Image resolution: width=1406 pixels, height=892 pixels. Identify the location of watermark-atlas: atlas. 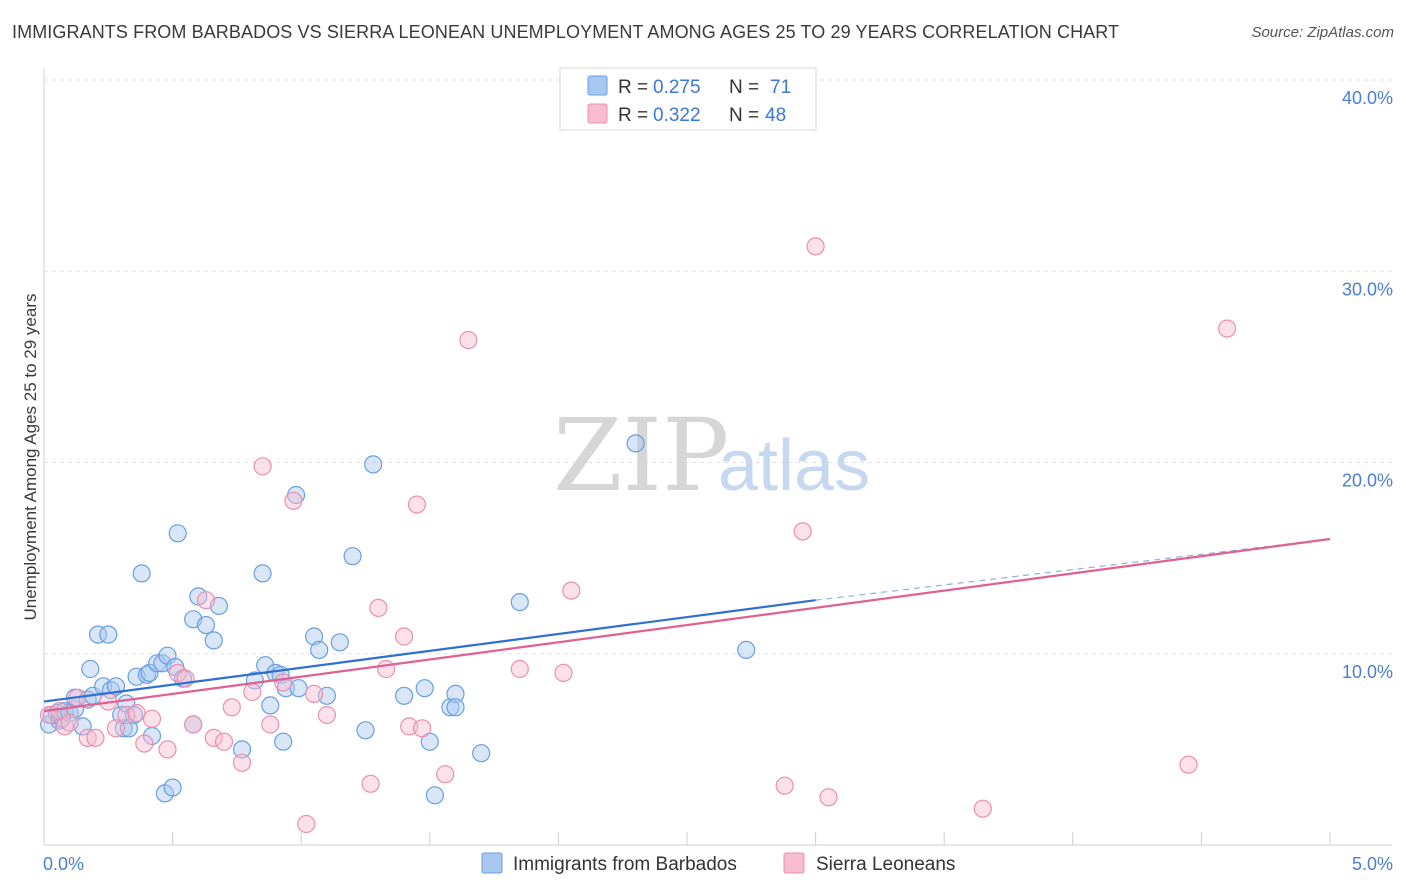
(794, 466).